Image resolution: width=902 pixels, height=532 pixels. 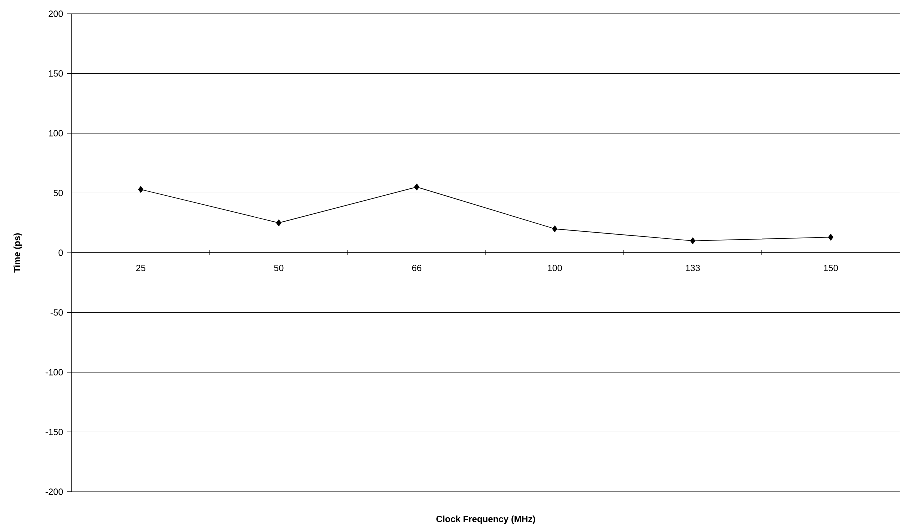 What do you see at coordinates (57, 313) in the screenshot?
I see `y-tick-label: -50` at bounding box center [57, 313].